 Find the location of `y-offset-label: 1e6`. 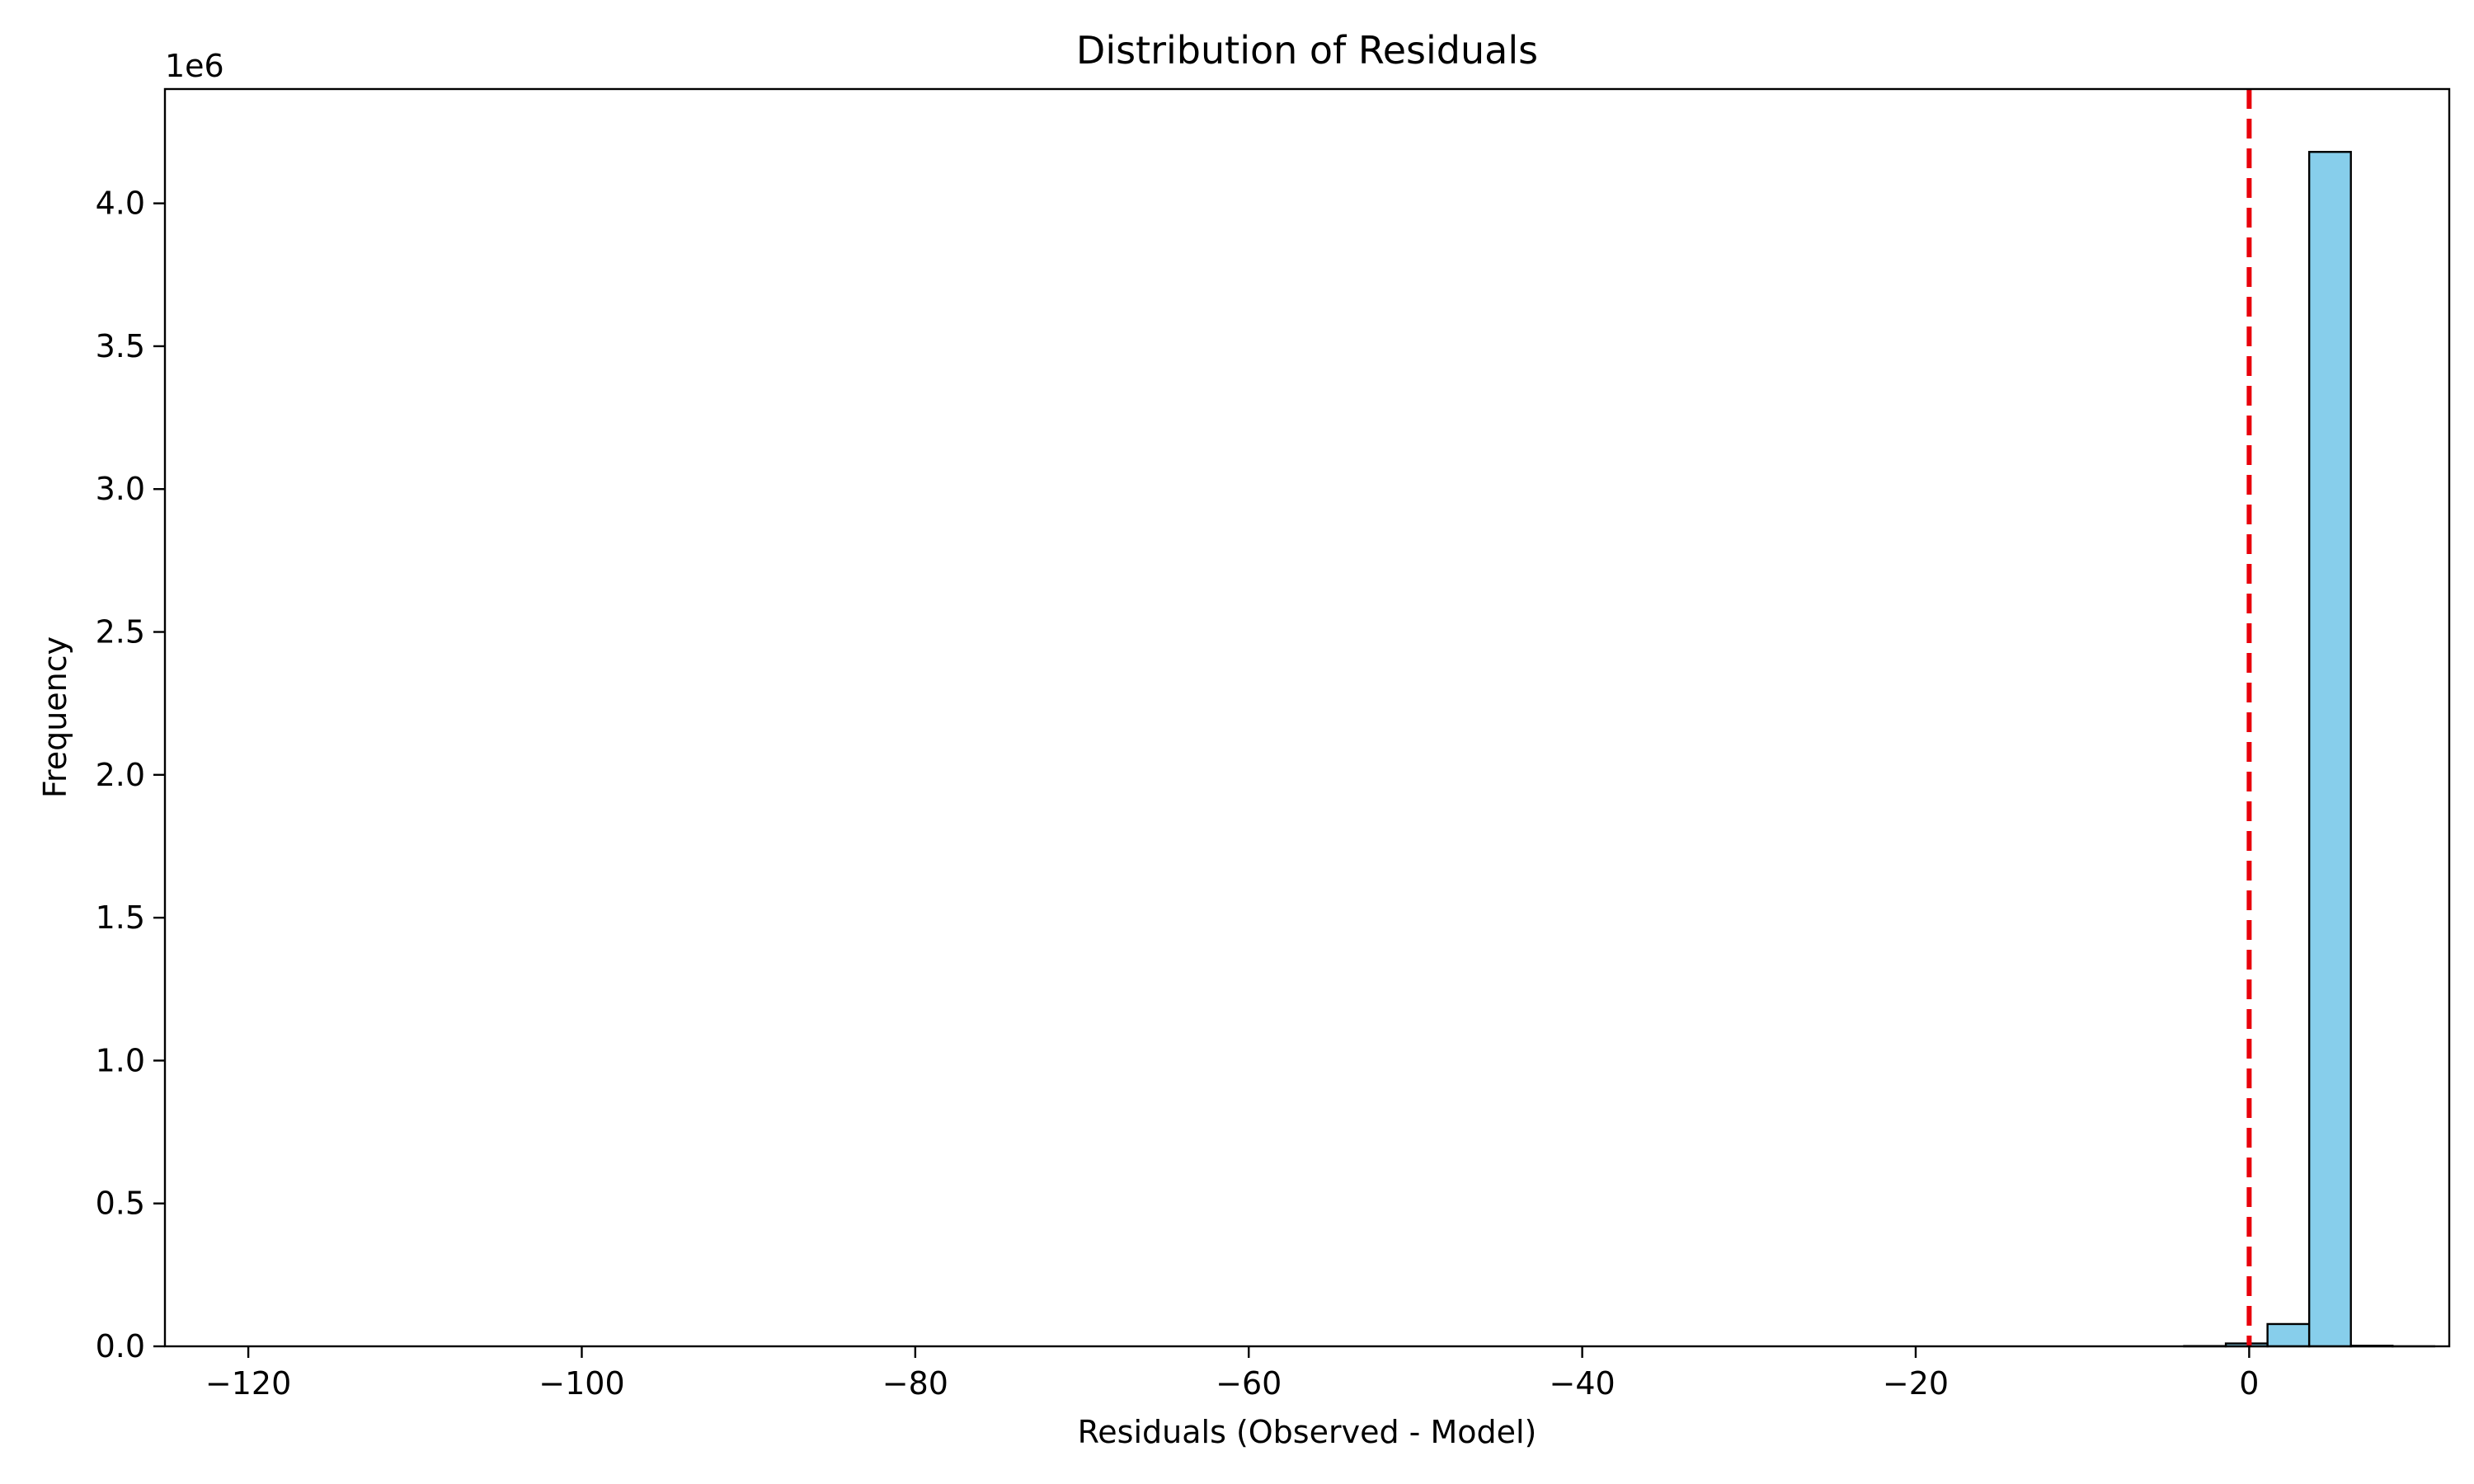

y-offset-label: 1e6 is located at coordinates (194, 66).